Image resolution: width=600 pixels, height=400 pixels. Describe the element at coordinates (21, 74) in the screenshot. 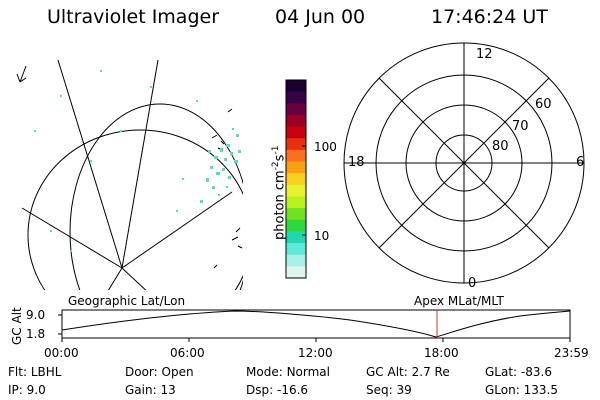

I see `compass-arrow-icon` at that location.